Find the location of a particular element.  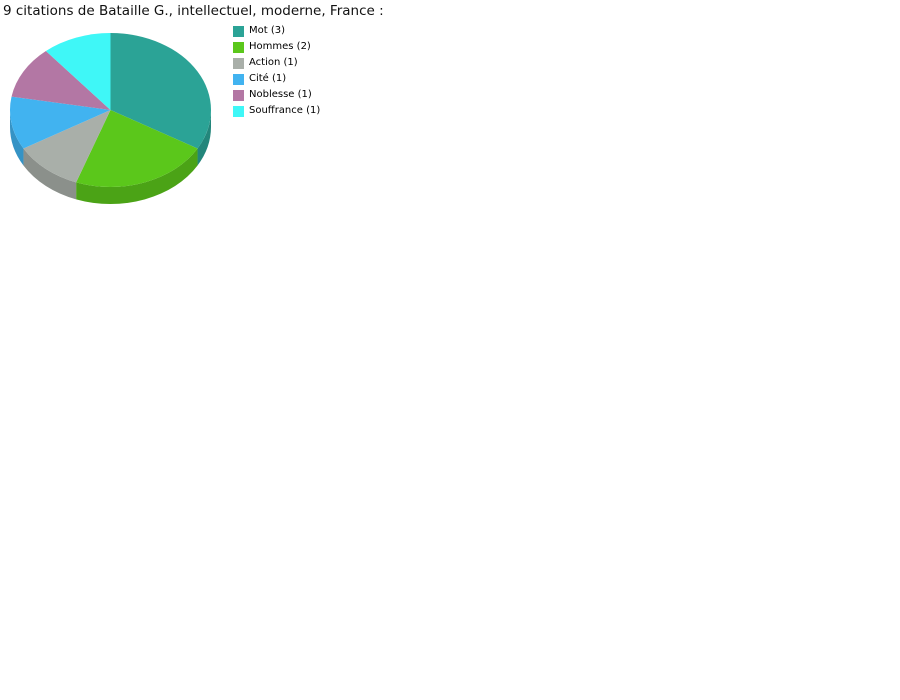

pie-slice-side-mot is located at coordinates (204, 138).